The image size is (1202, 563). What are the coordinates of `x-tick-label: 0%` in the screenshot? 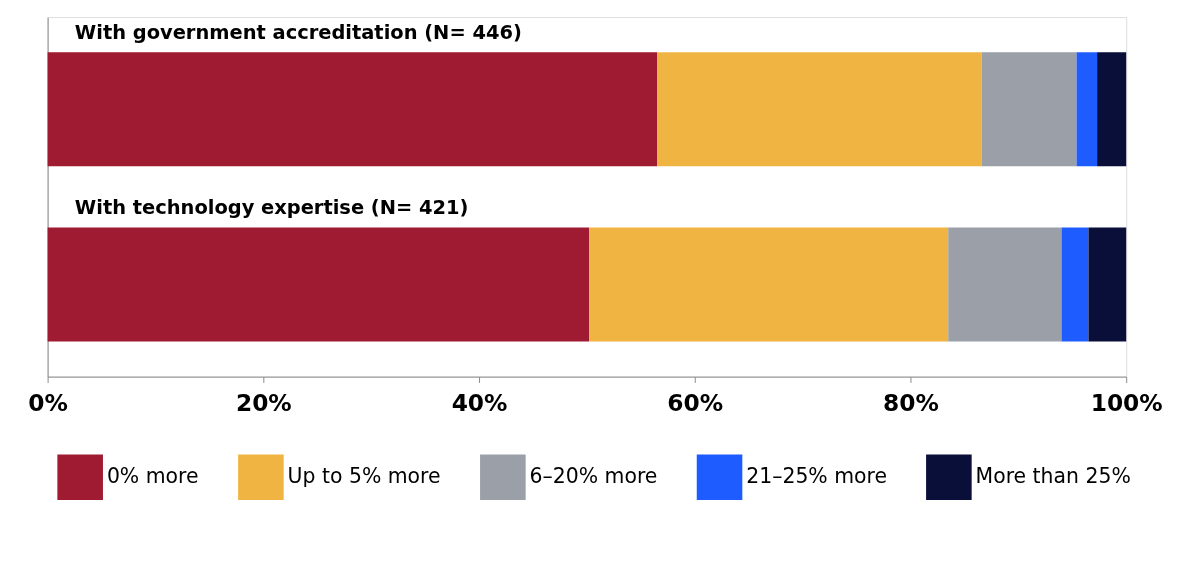 It's located at (48, 403).